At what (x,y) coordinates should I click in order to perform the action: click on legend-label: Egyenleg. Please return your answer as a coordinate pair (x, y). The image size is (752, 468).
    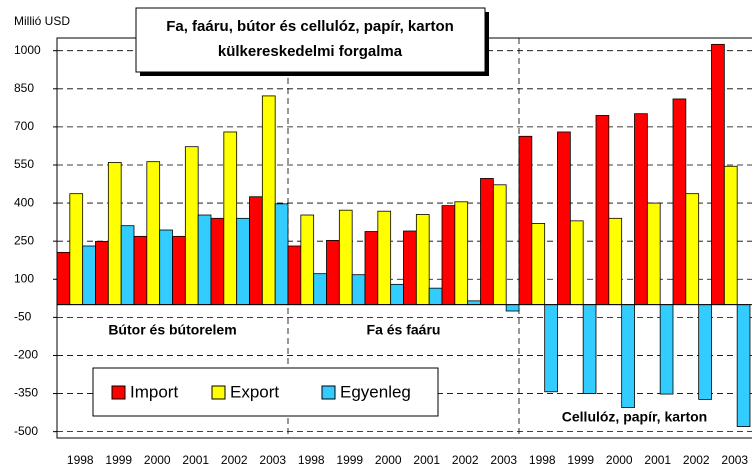
    Looking at the image, I should click on (375, 391).